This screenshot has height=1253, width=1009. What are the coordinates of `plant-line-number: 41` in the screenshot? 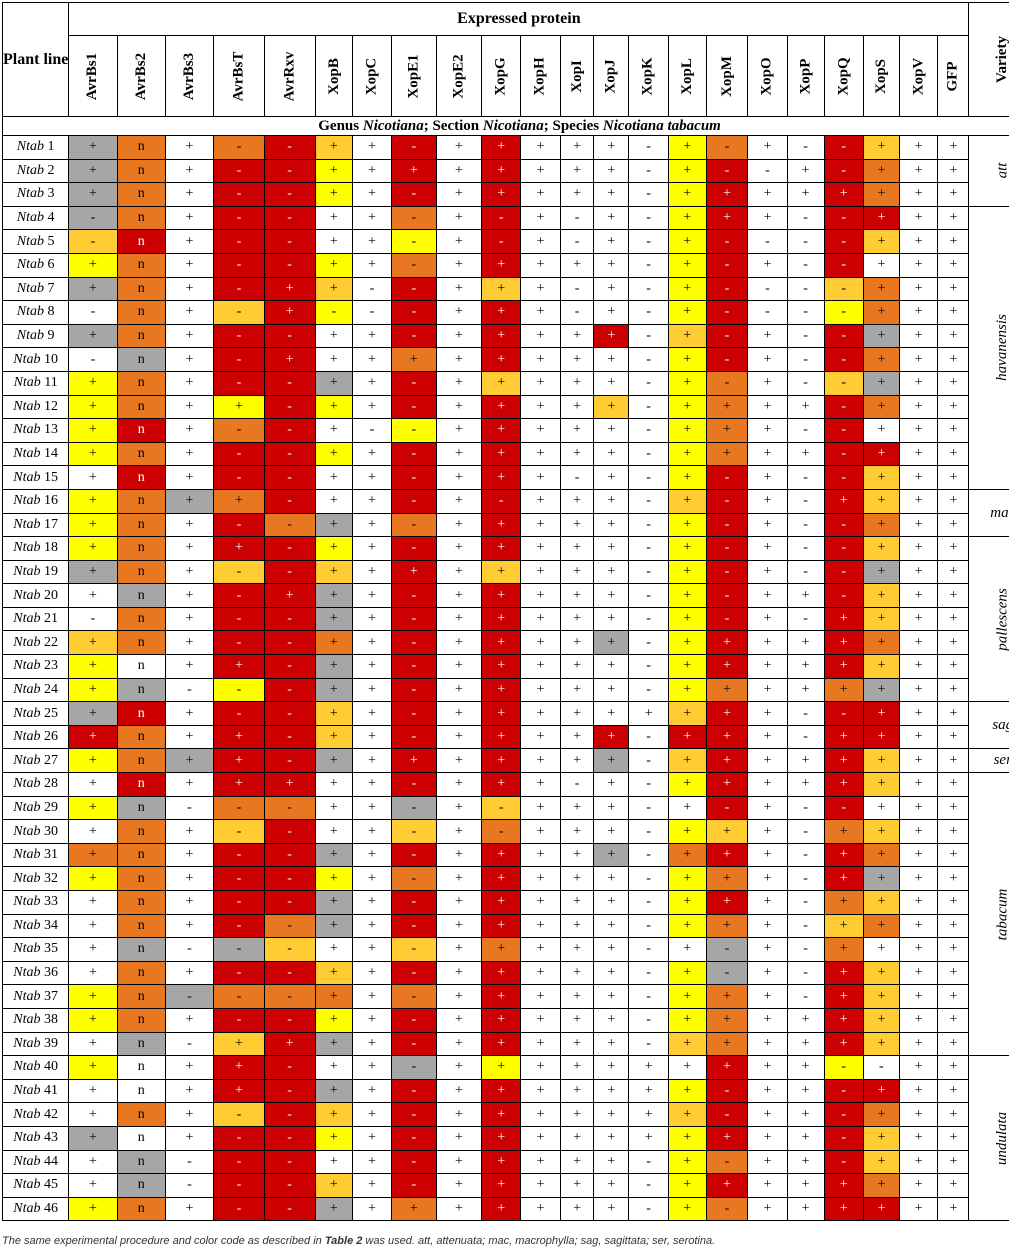 It's located at (51, 1091).